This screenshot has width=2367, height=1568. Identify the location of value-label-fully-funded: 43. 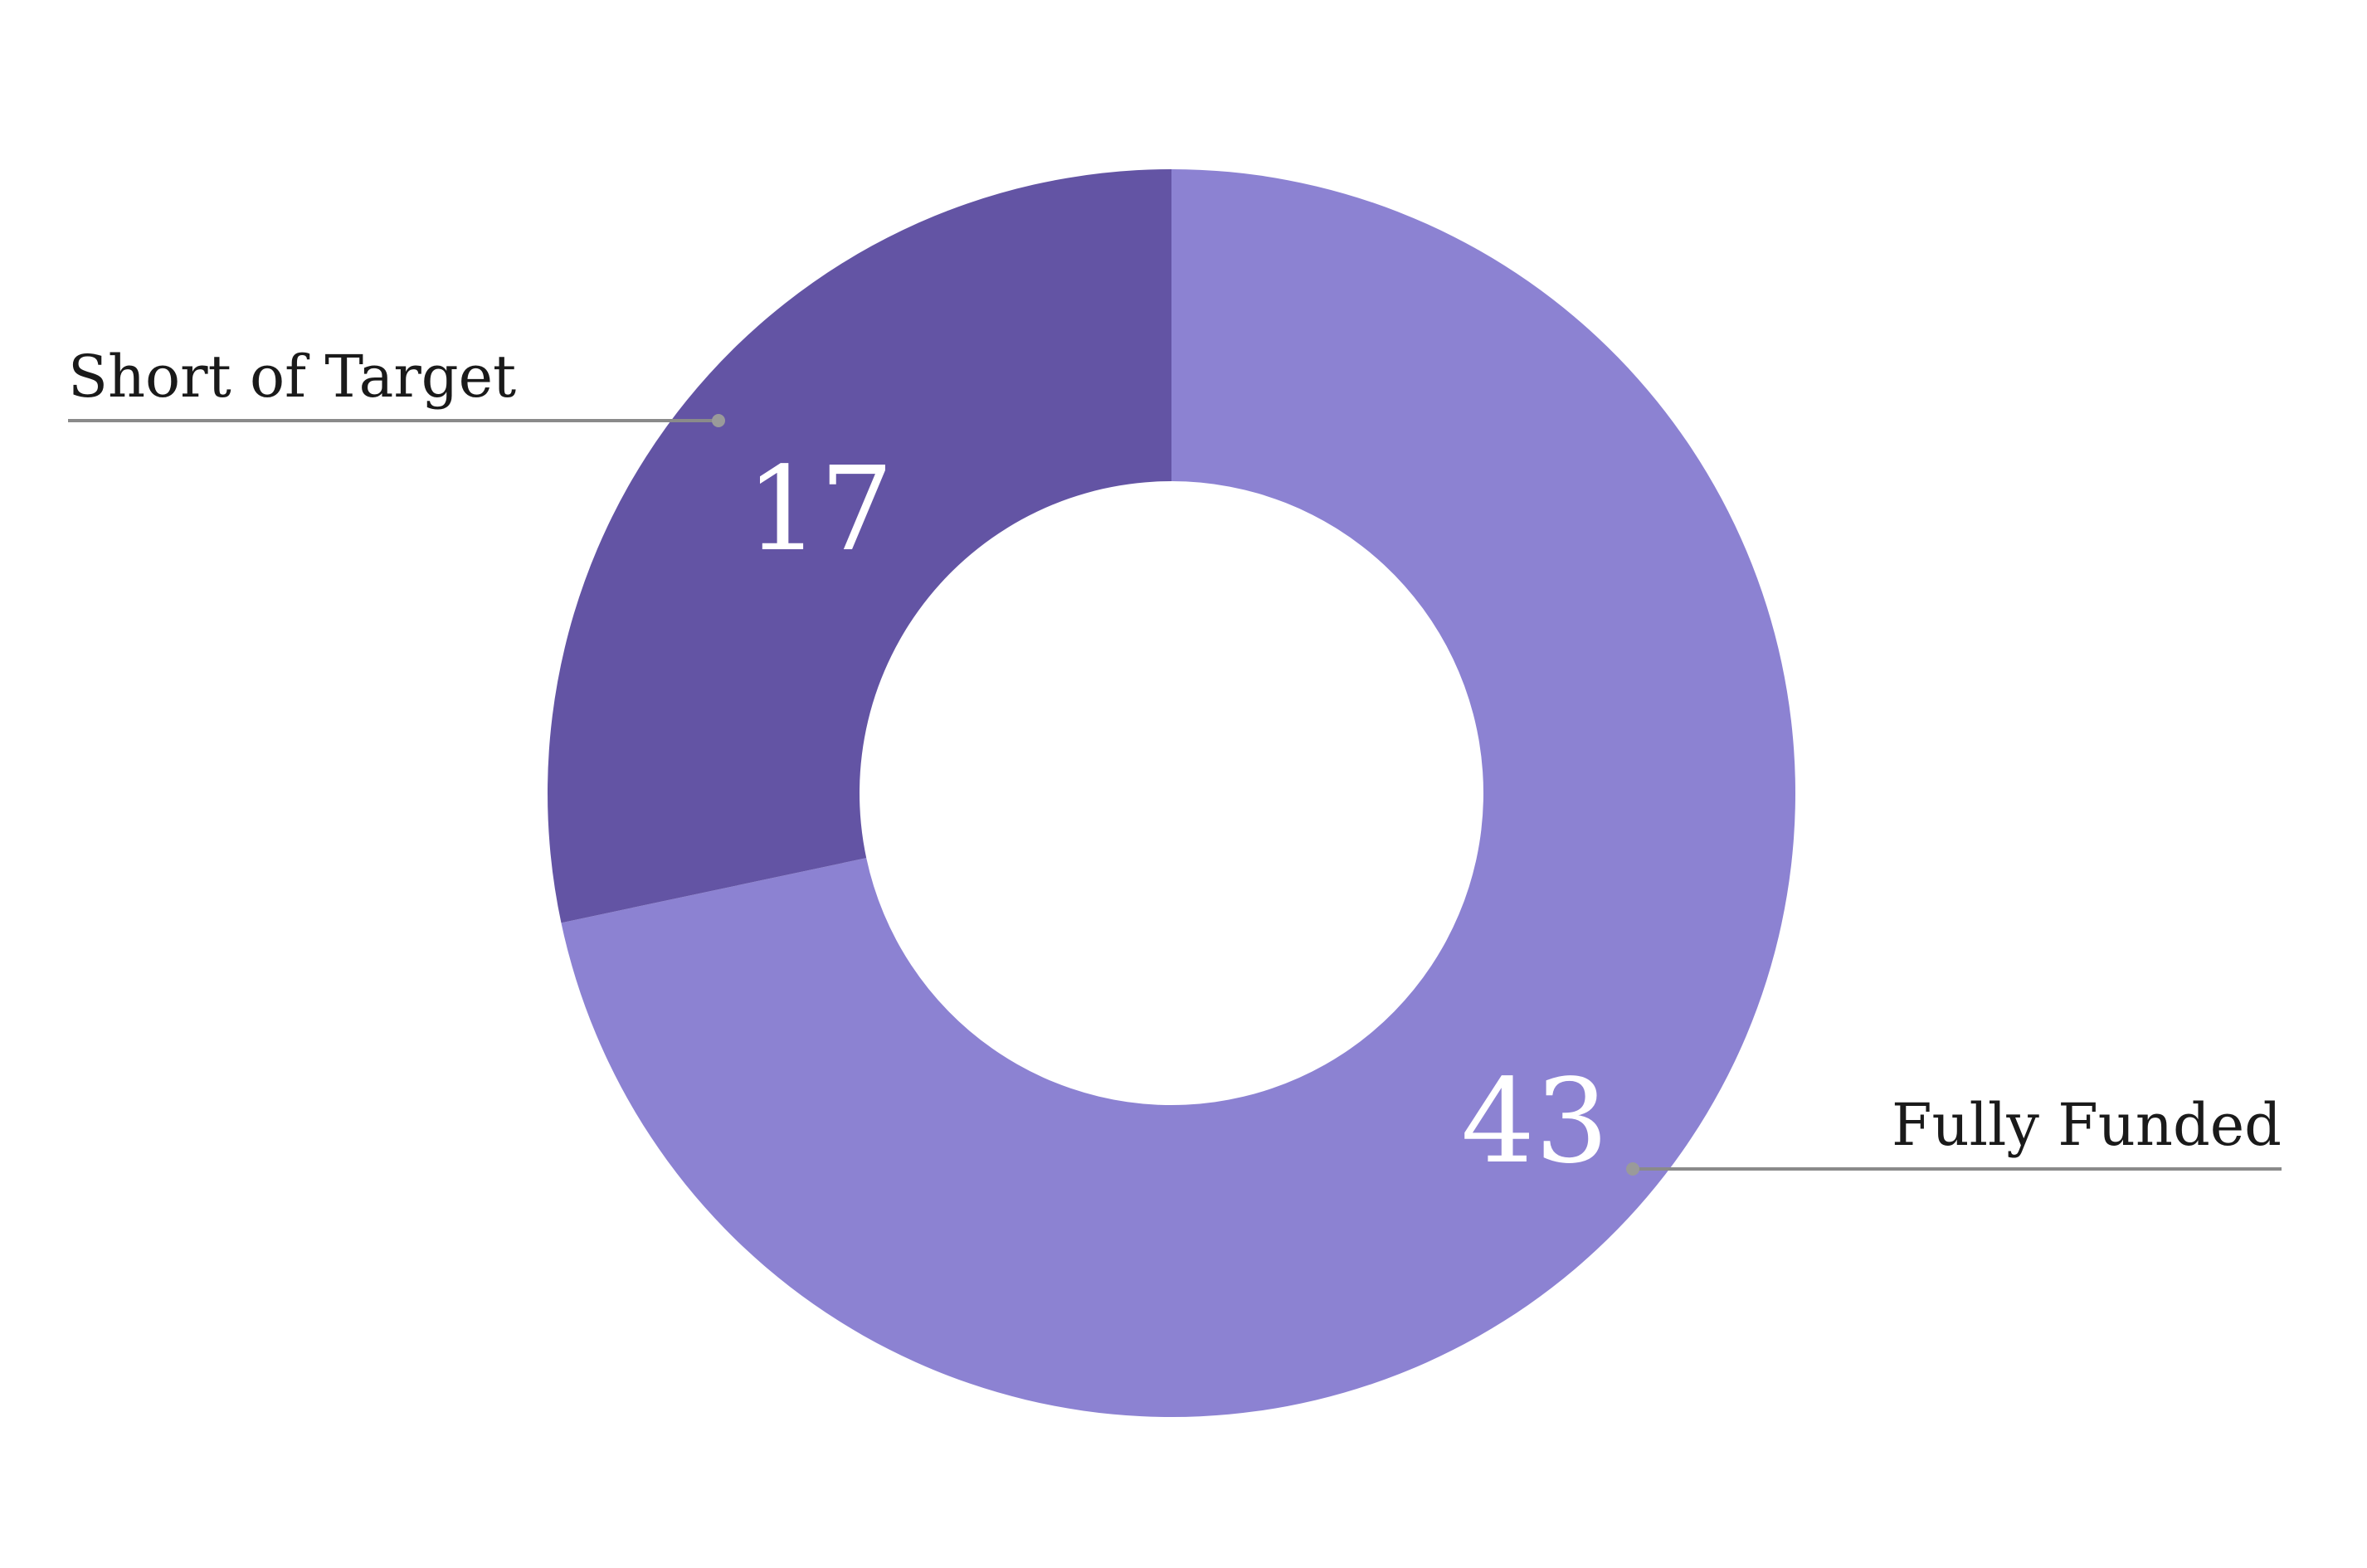
(1535, 1122).